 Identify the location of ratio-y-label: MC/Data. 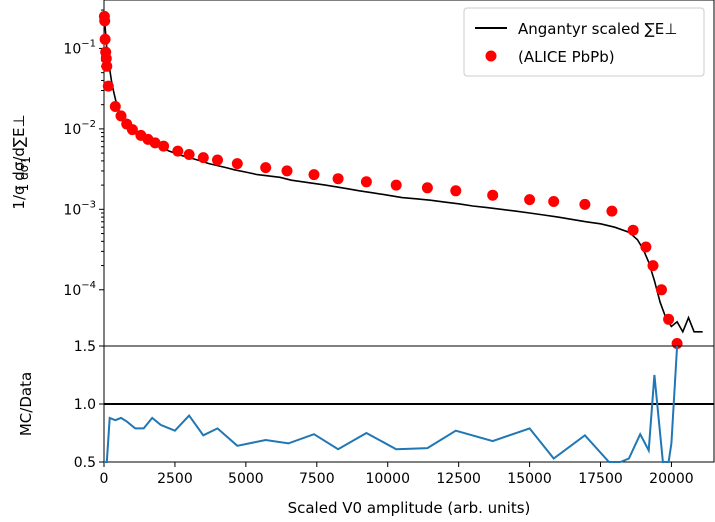
(26, 404).